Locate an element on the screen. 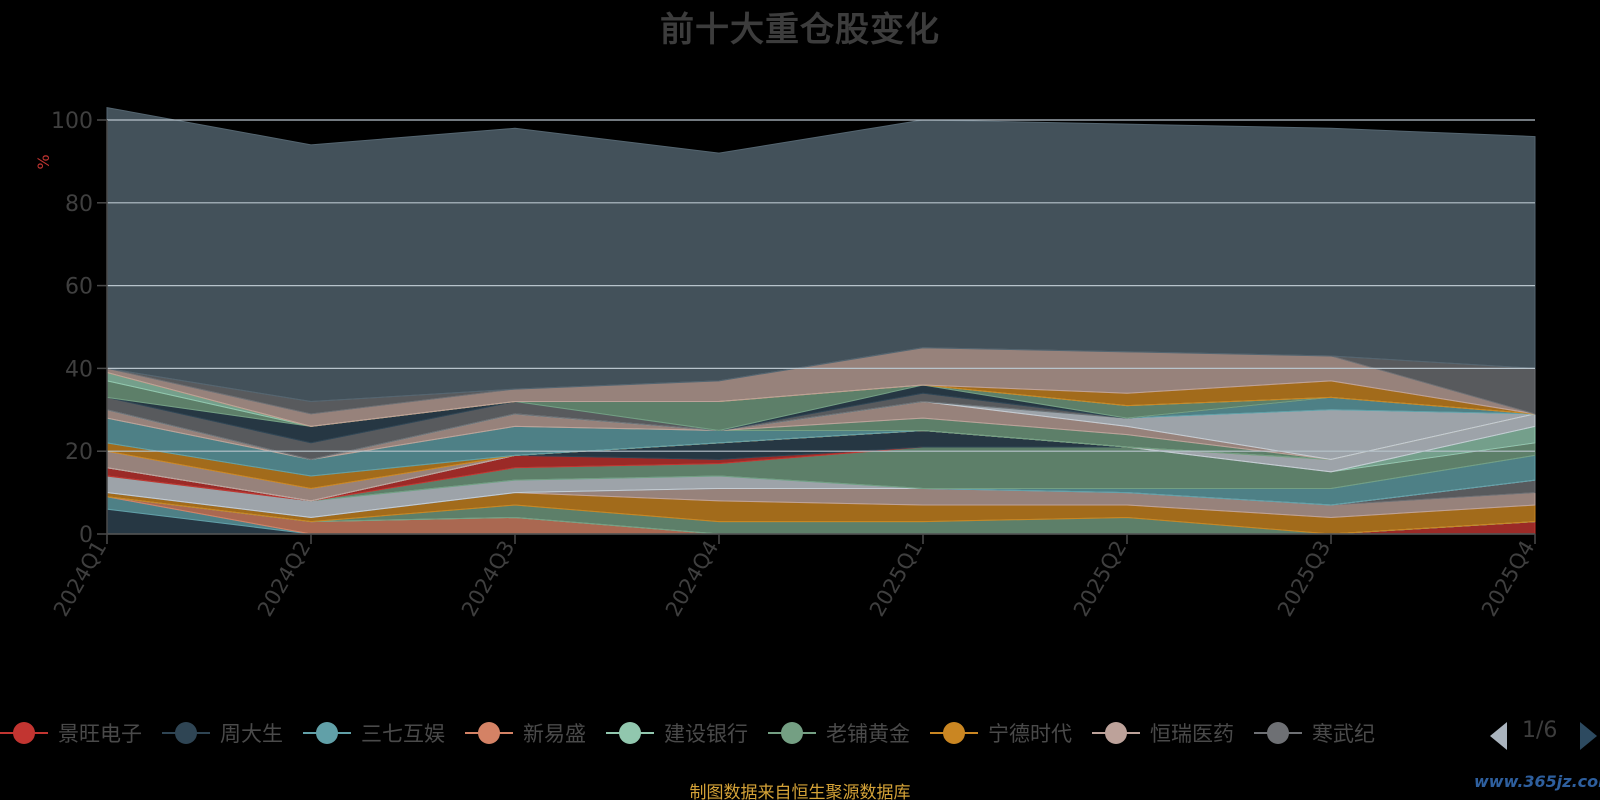 This screenshot has height=800, width=1600. legend-label: 老铺黄金 is located at coordinates (868, 734).